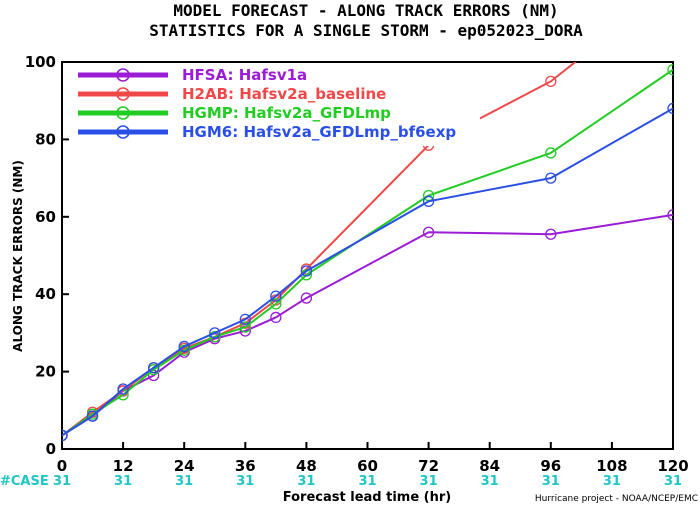  I want to click on legend-label: HGMP: Hafsv2a_GFDLmp, so click(286, 113).